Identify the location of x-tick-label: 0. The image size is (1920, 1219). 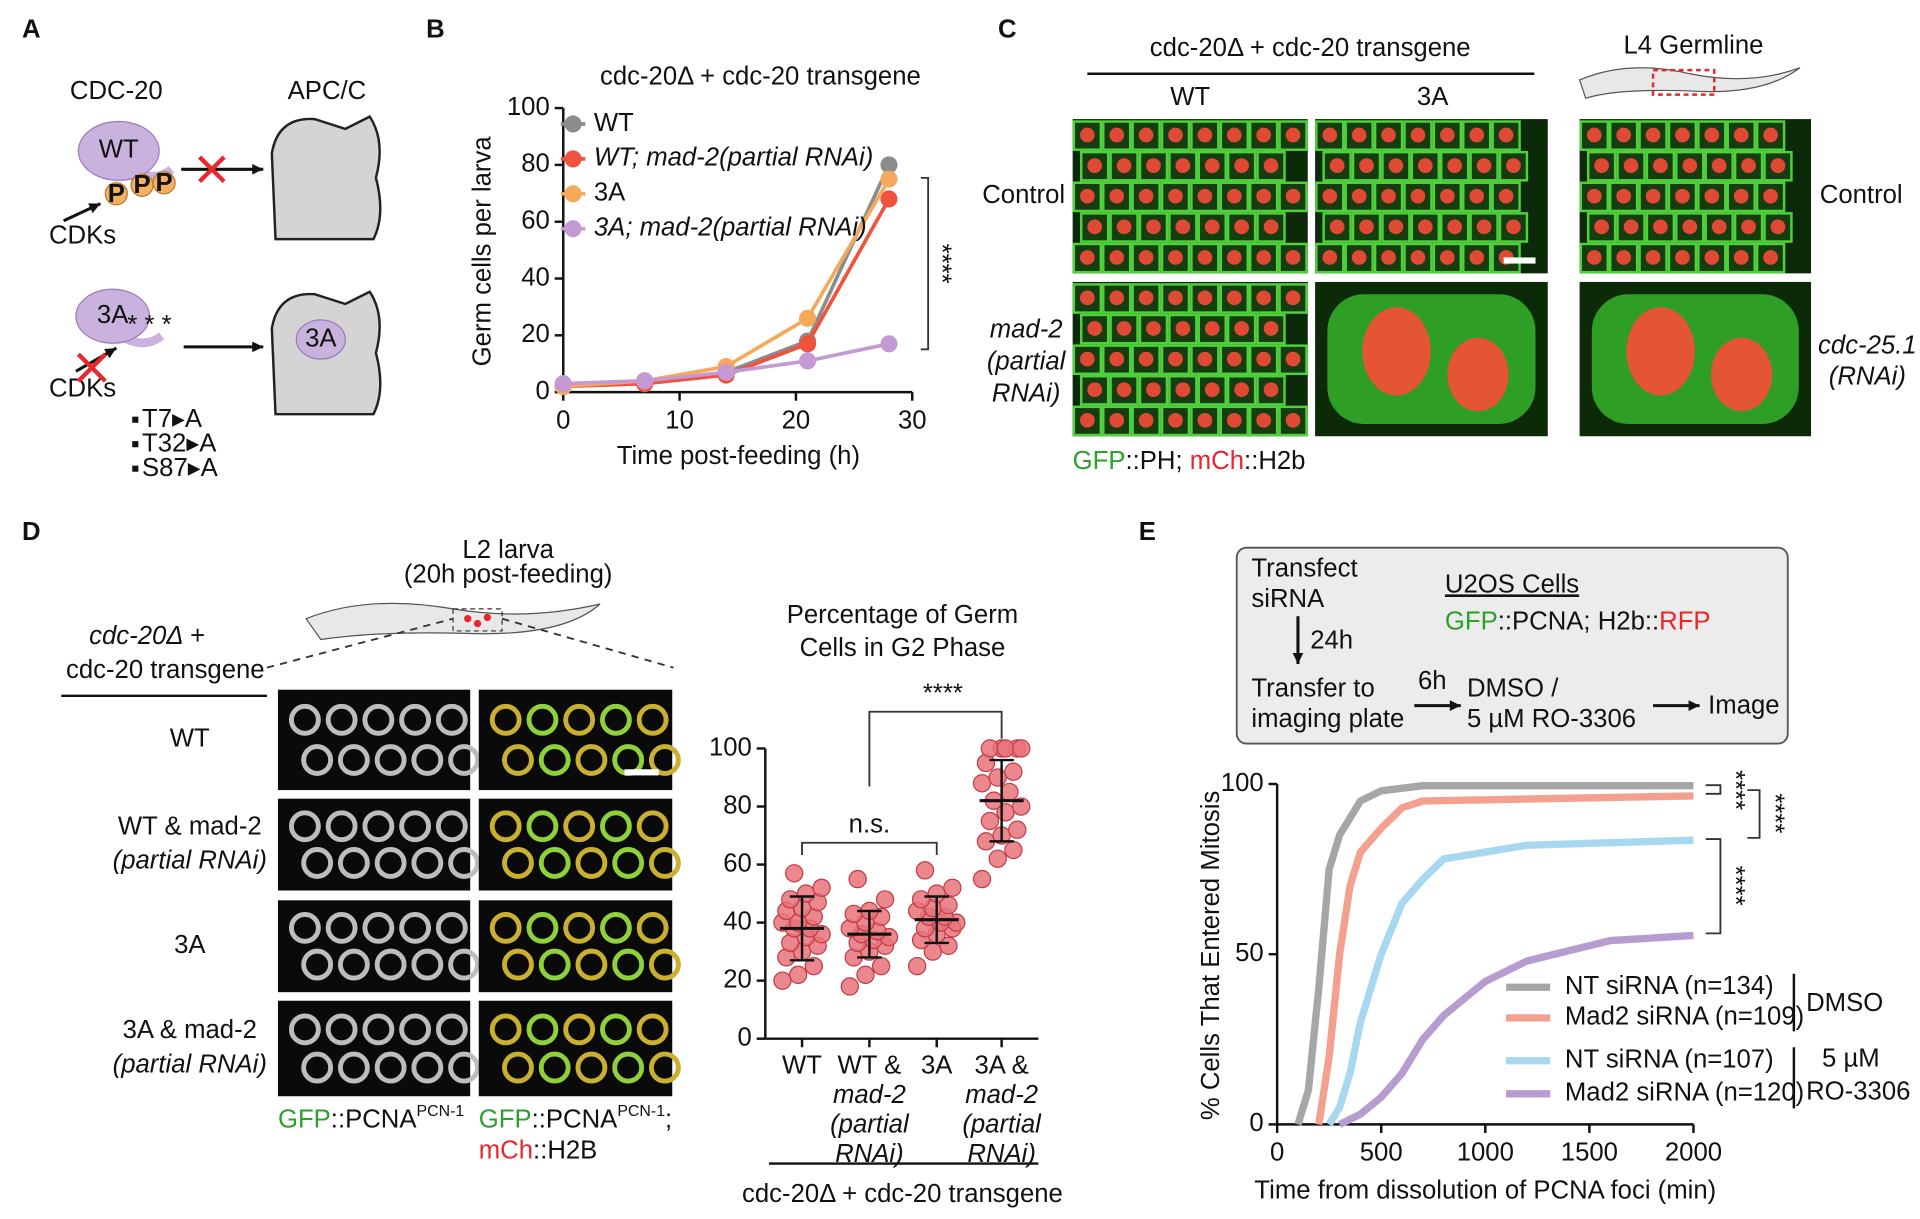
(563, 420).